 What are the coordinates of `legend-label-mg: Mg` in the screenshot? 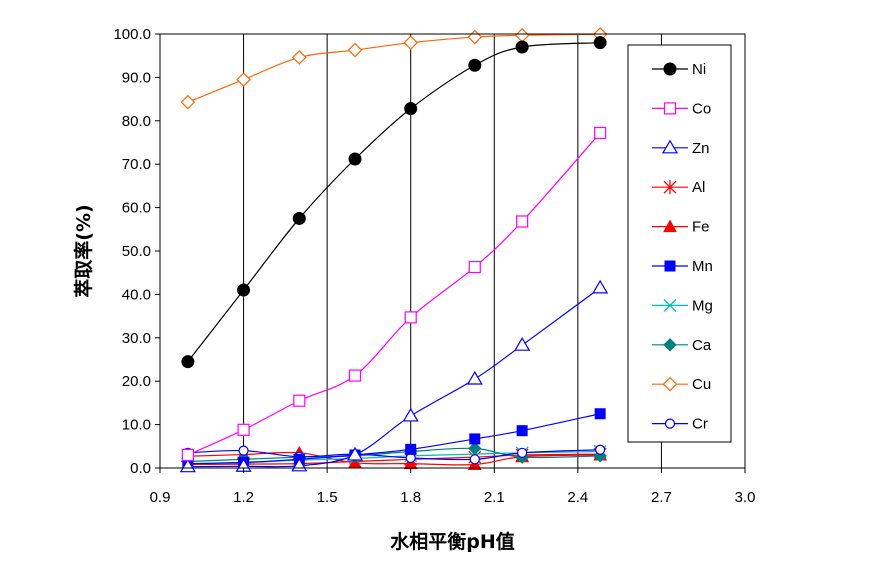 It's located at (702, 305).